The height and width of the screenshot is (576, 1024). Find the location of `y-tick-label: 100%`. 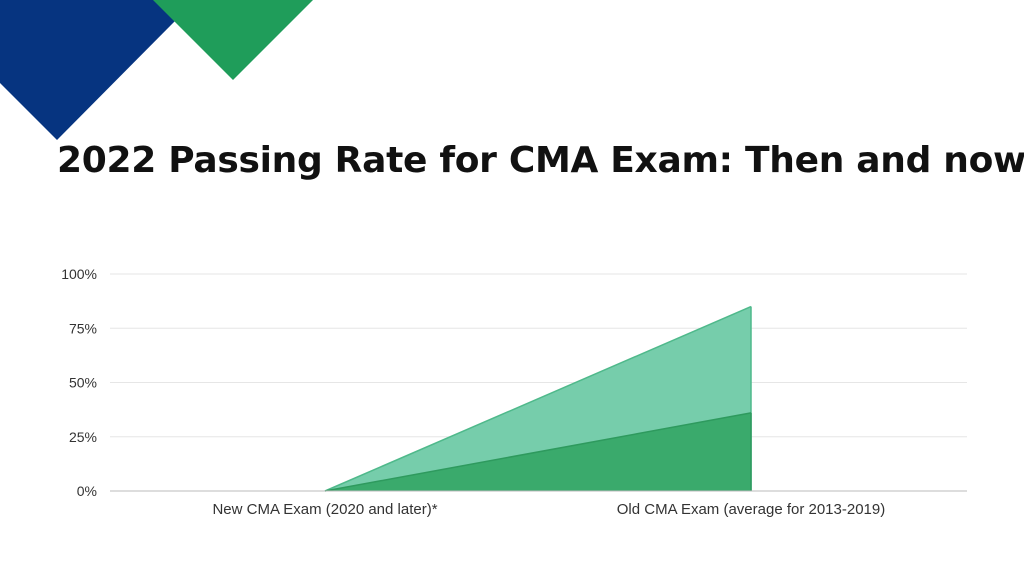

y-tick-label: 100% is located at coordinates (79, 274).